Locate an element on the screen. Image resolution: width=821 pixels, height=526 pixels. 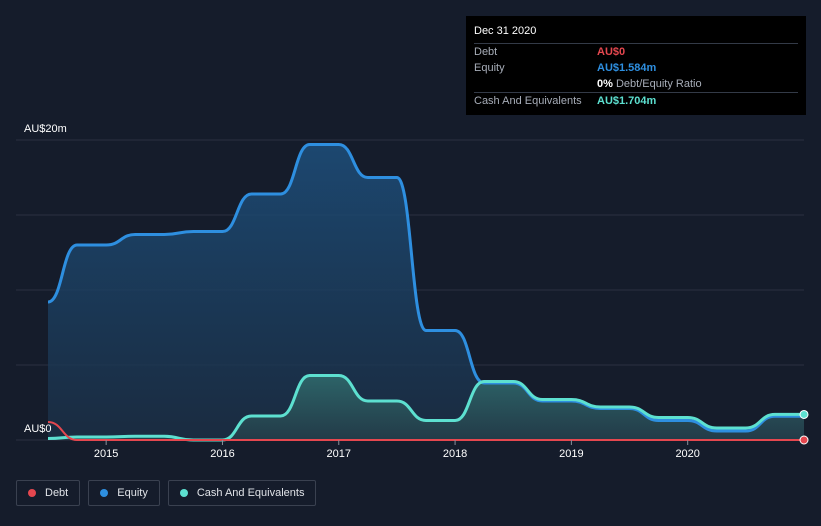
tooltip-row-equity: Equity AU$1.584m is located at coordinates (636, 68).